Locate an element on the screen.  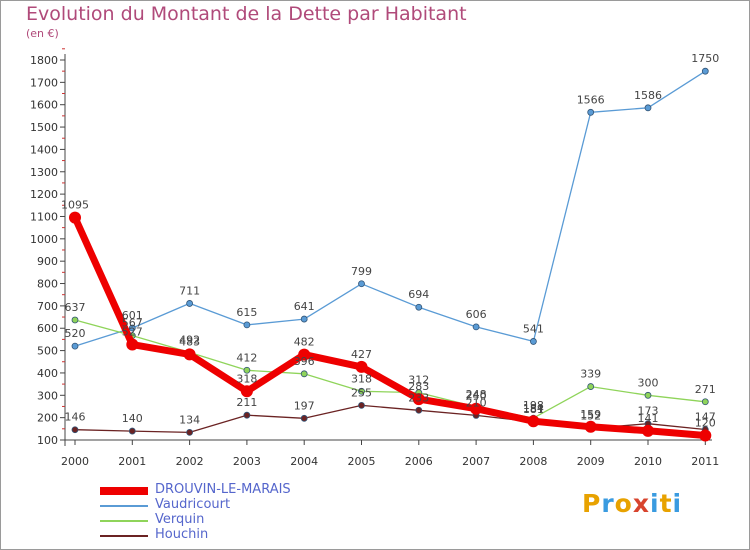
y-tick-label: 400 is located at coordinates (47, 373).